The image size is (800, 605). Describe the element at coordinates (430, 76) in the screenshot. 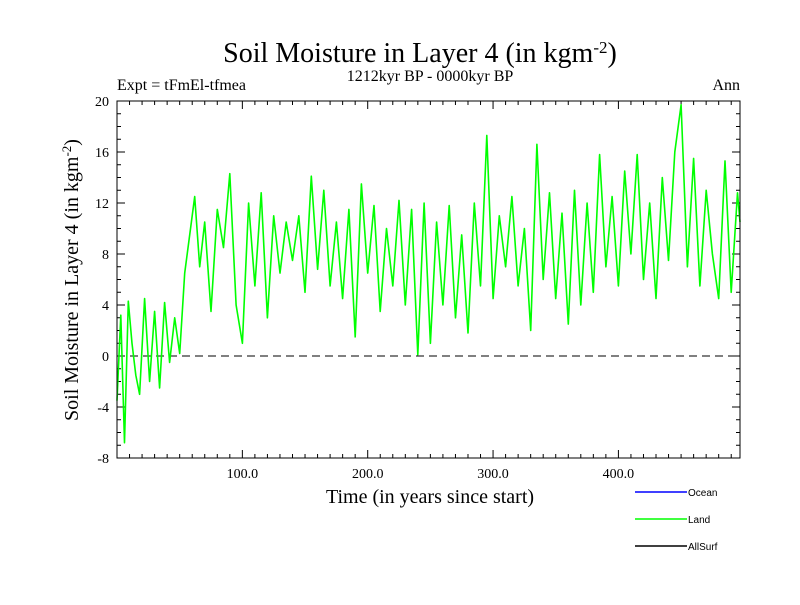

I see `chart-subtitle: 1212kyr BP - 0000kyr BP` at that location.